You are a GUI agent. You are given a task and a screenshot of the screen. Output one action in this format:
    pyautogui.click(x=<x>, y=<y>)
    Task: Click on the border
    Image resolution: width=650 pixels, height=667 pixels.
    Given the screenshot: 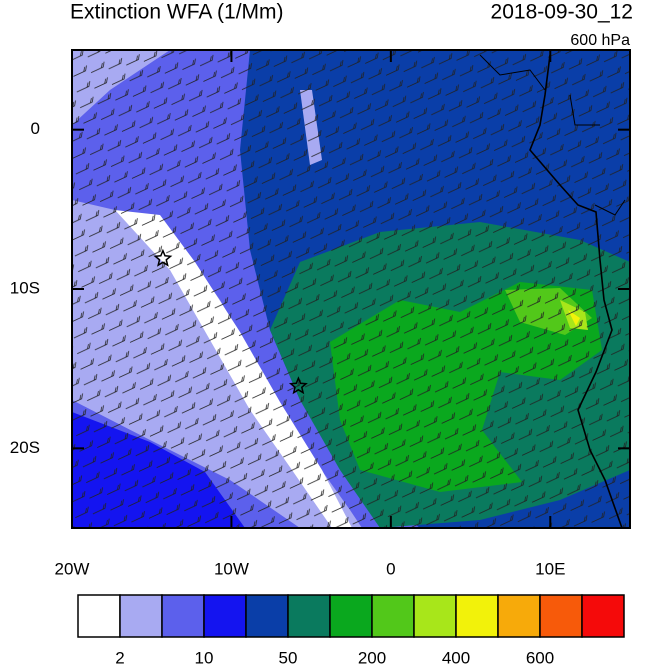 What is the action you would take?
    pyautogui.click(x=552, y=135)
    